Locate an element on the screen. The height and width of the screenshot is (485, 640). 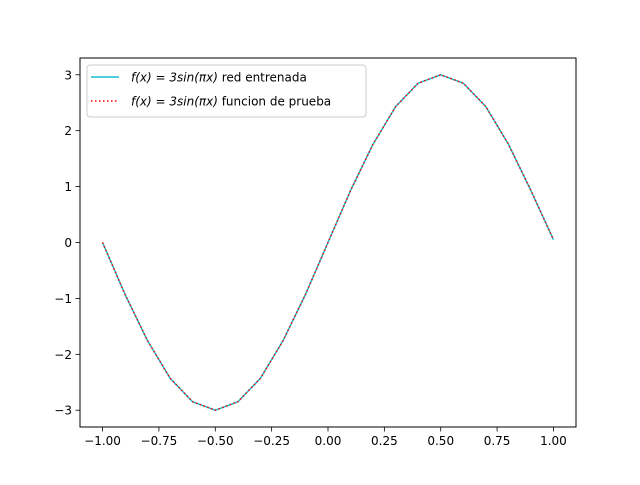
x-tick-label: −0.50 is located at coordinates (215, 441).